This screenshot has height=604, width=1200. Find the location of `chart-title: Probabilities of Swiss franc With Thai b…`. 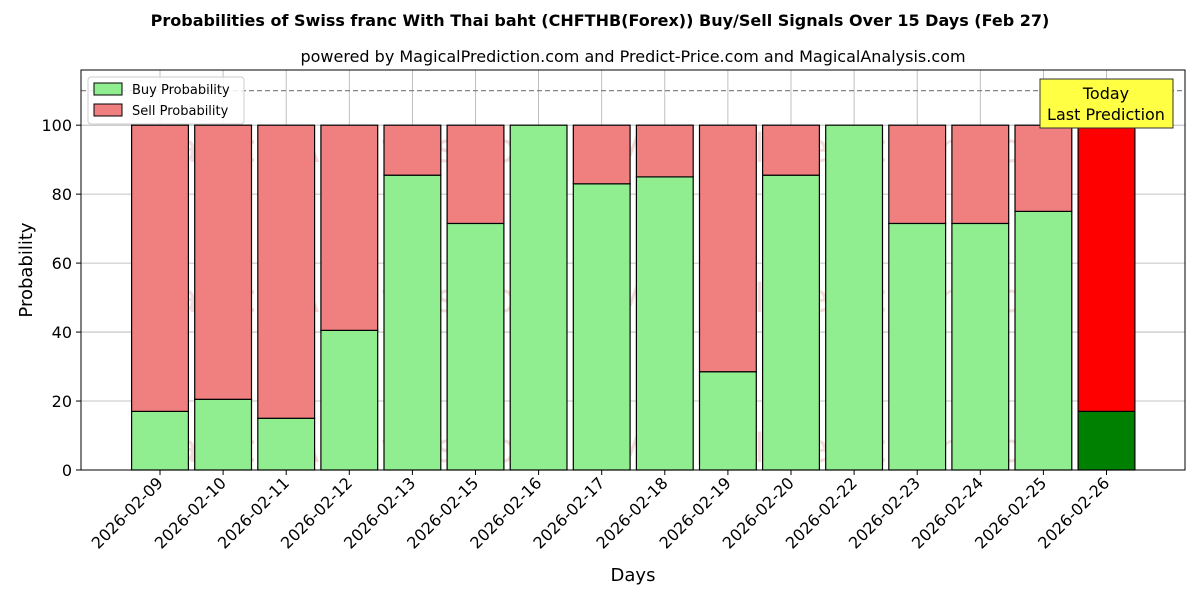

chart-title: Probabilities of Swiss franc With Thai b… is located at coordinates (600, 20).